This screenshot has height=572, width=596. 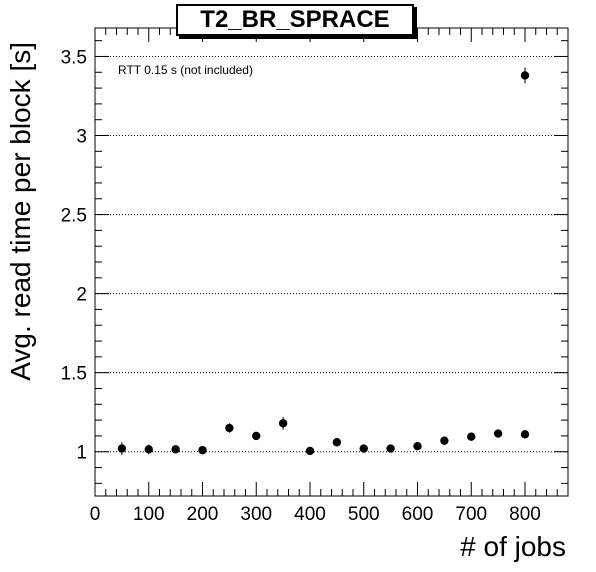 What do you see at coordinates (203, 514) in the screenshot?
I see `x-tick-label: 200` at bounding box center [203, 514].